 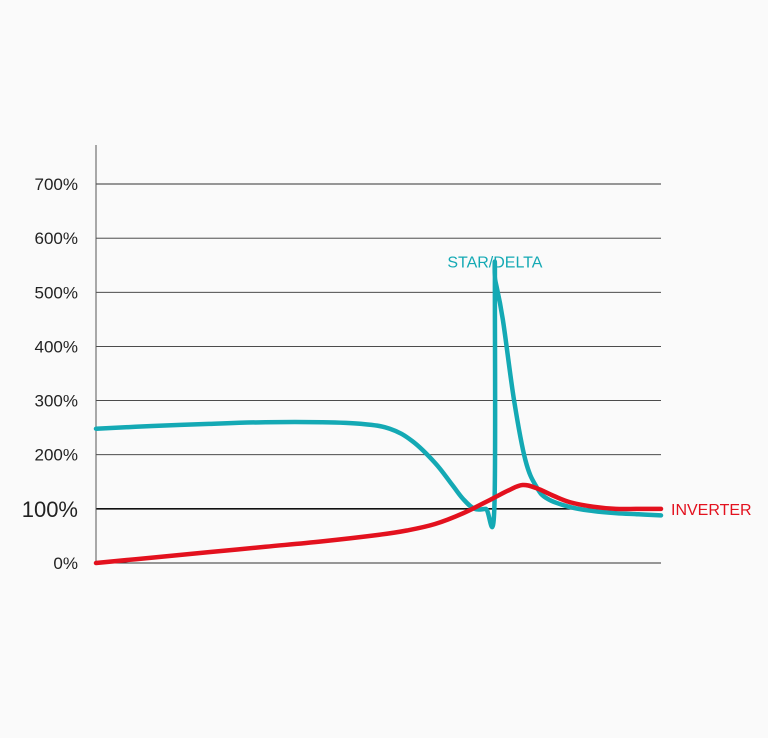 What do you see at coordinates (56, 455) in the screenshot?
I see `y-tick-label: 200%` at bounding box center [56, 455].